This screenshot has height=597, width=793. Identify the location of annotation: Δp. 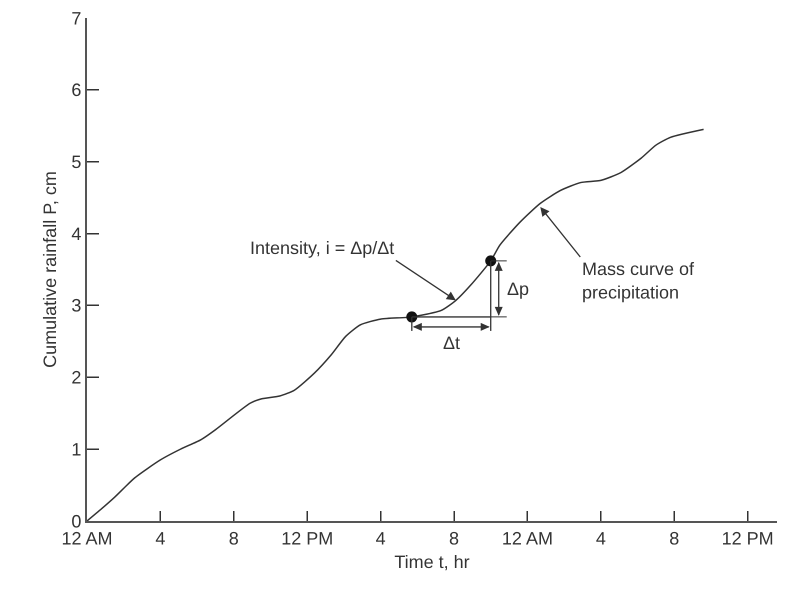
(518, 289).